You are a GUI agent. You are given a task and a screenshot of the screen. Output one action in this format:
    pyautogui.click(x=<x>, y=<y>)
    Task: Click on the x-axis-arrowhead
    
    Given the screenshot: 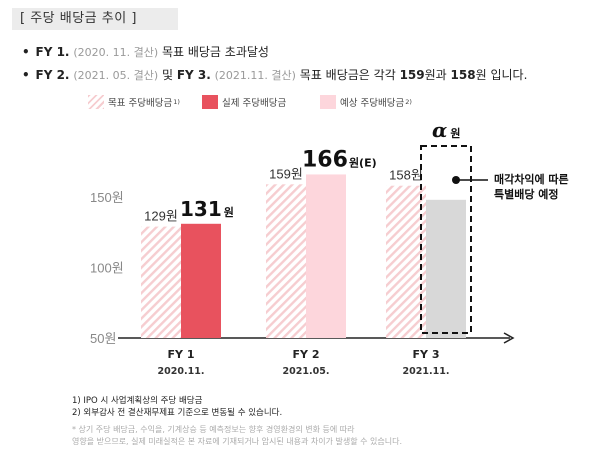 What is the action you would take?
    pyautogui.click(x=509, y=338)
    